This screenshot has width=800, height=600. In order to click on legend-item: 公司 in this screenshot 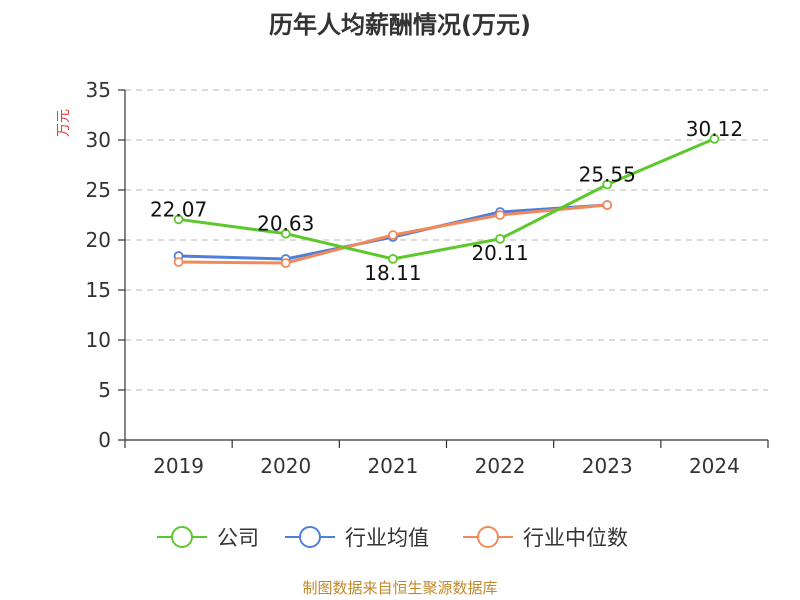, I will do `click(208, 538)`.